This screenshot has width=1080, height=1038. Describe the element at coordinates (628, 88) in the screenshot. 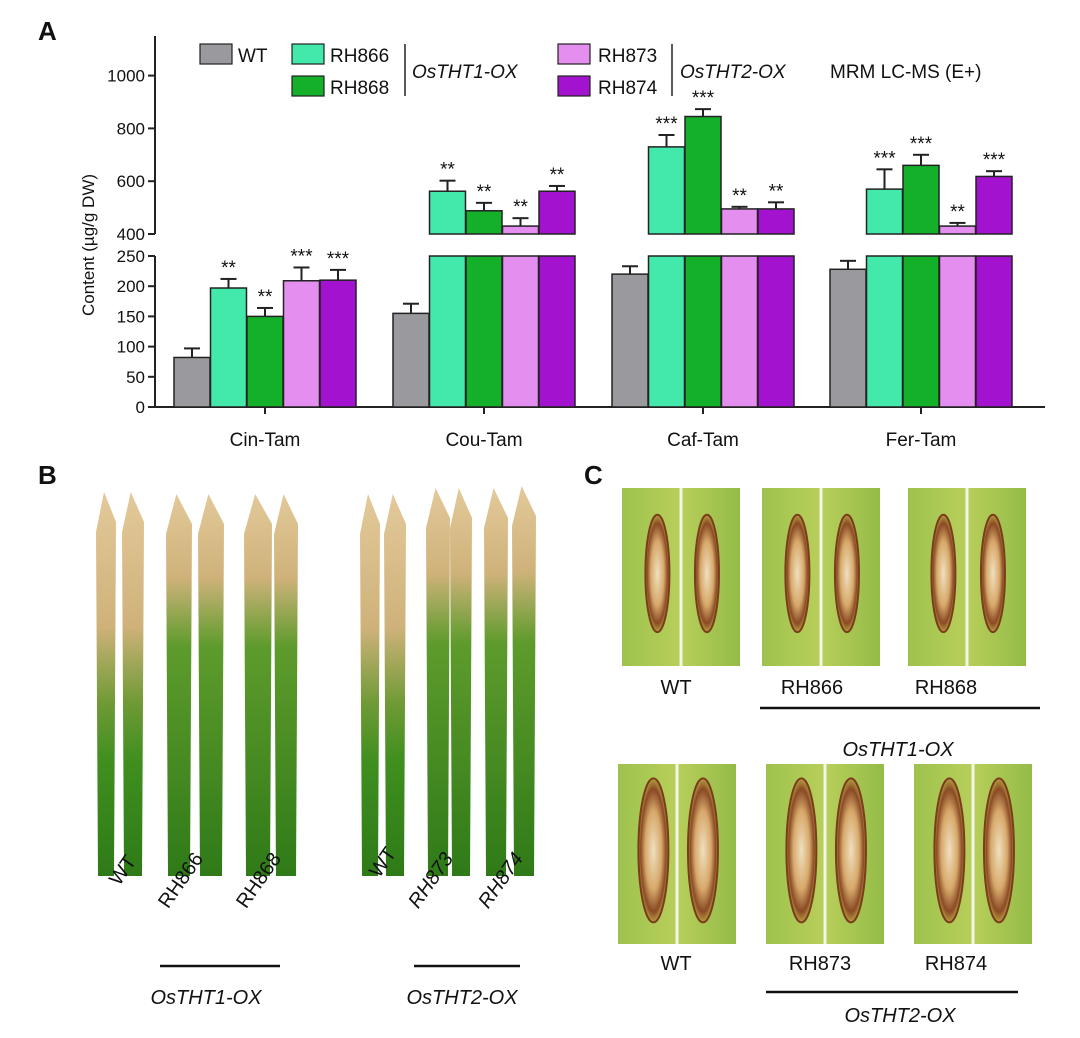

I see `legend-label-rh874: RH874` at that location.